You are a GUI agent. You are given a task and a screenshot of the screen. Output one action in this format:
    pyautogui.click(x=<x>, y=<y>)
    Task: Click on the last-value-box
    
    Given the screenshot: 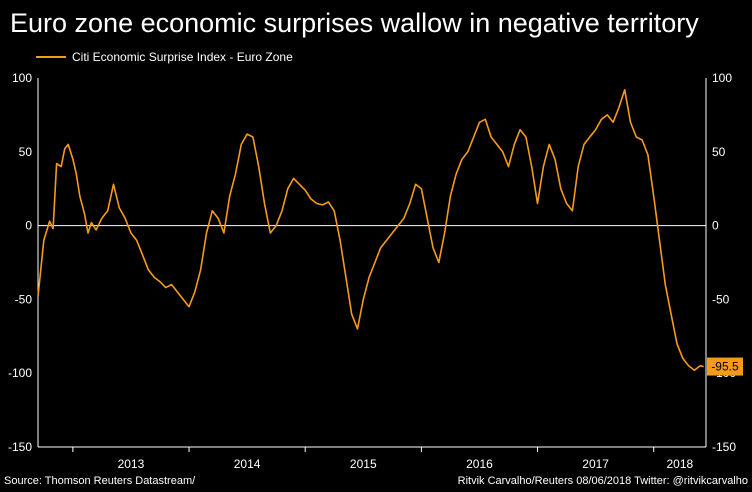 What is the action you would take?
    pyautogui.click(x=725, y=366)
    